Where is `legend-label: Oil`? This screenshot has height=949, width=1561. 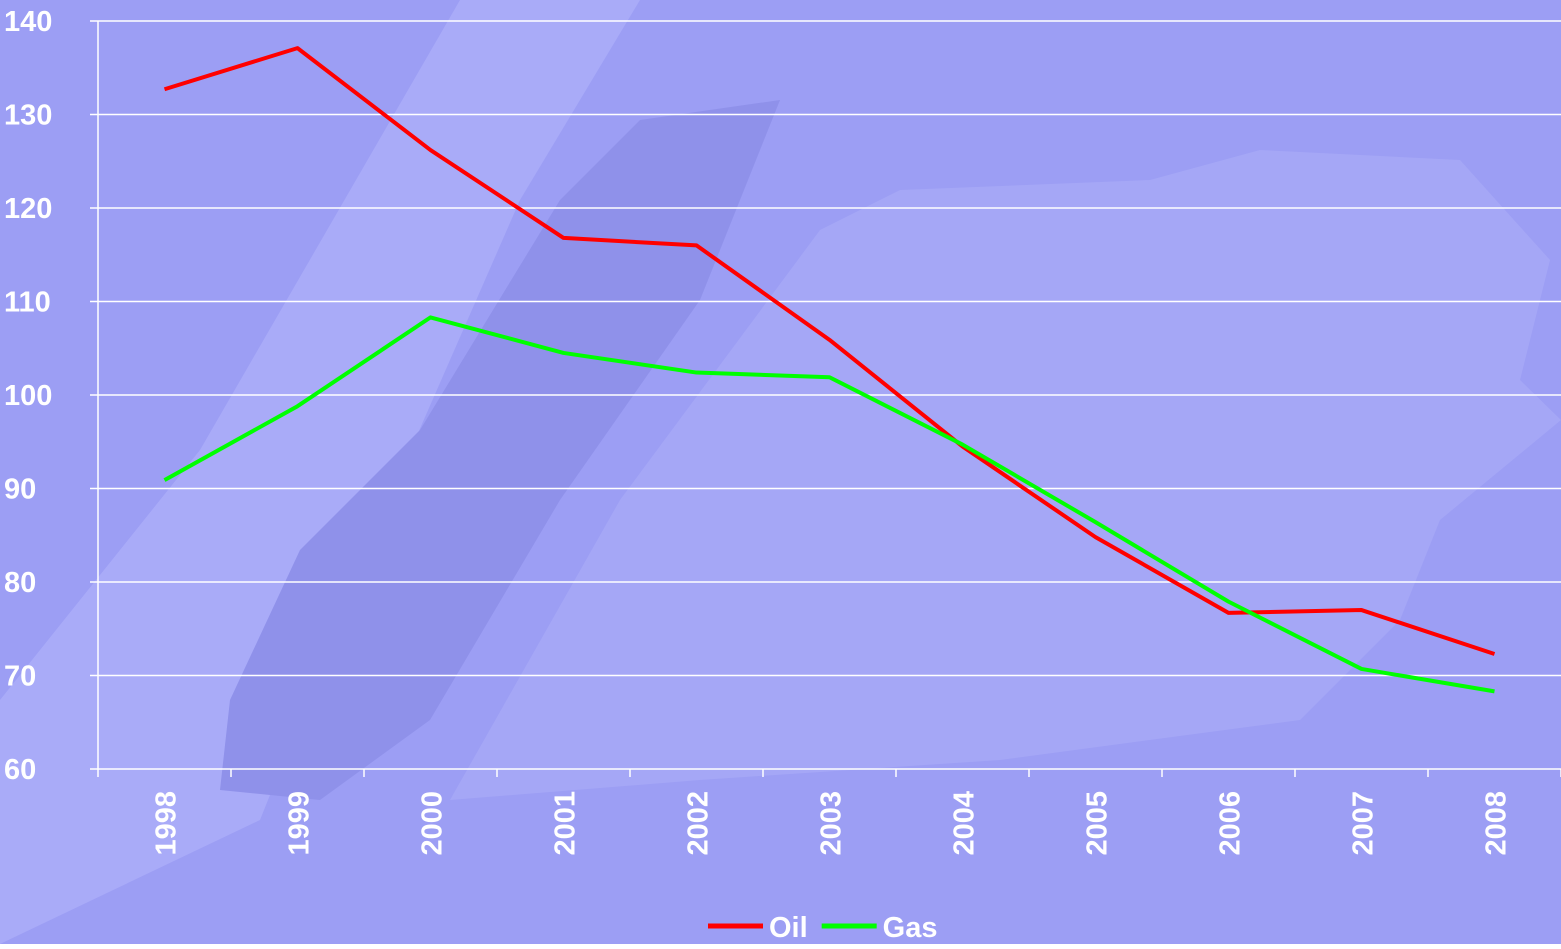
legend-label: Oil is located at coordinates (788, 928).